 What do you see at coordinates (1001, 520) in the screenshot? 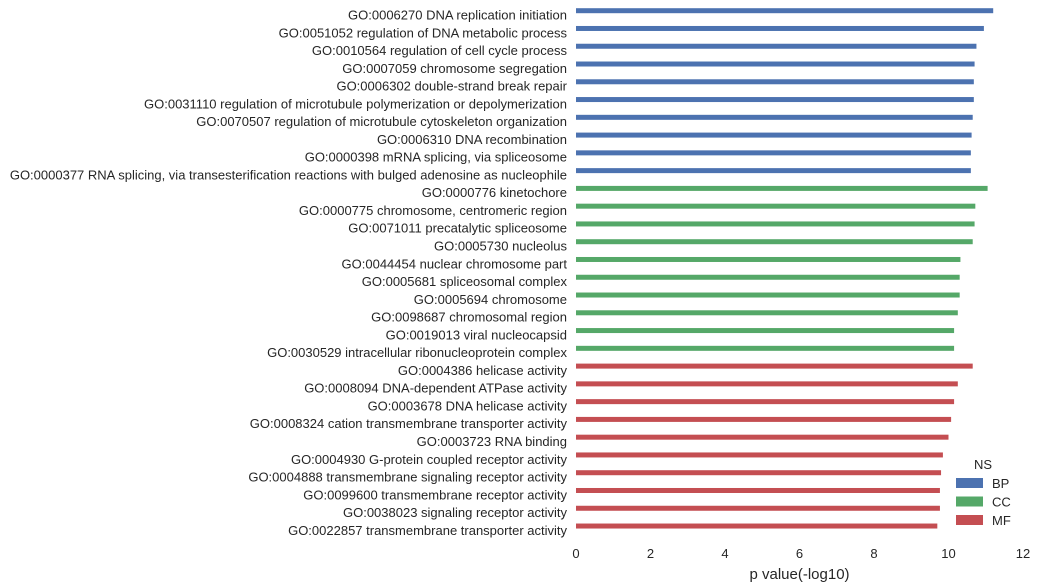
I see `legend-label-mf: MF` at bounding box center [1001, 520].